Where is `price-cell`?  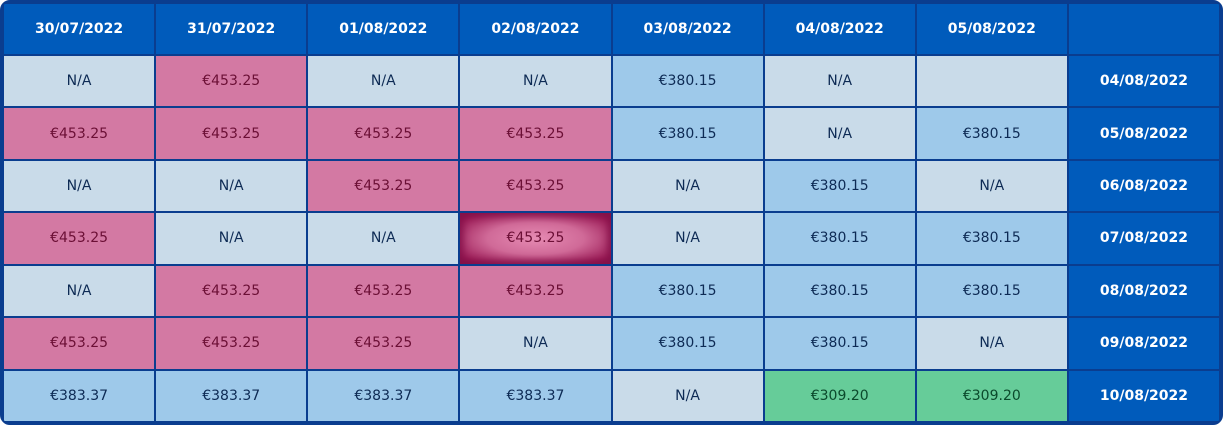
price-cell is located at coordinates (991, 81).